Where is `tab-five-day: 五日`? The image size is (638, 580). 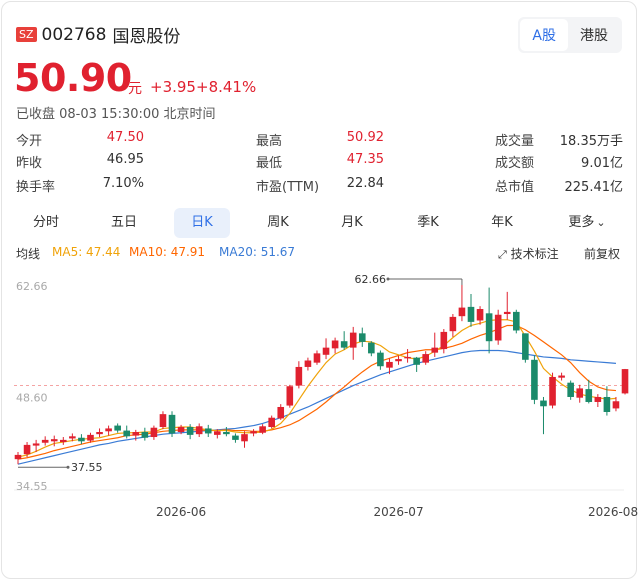
tab-five-day: 五日 is located at coordinates (123, 222).